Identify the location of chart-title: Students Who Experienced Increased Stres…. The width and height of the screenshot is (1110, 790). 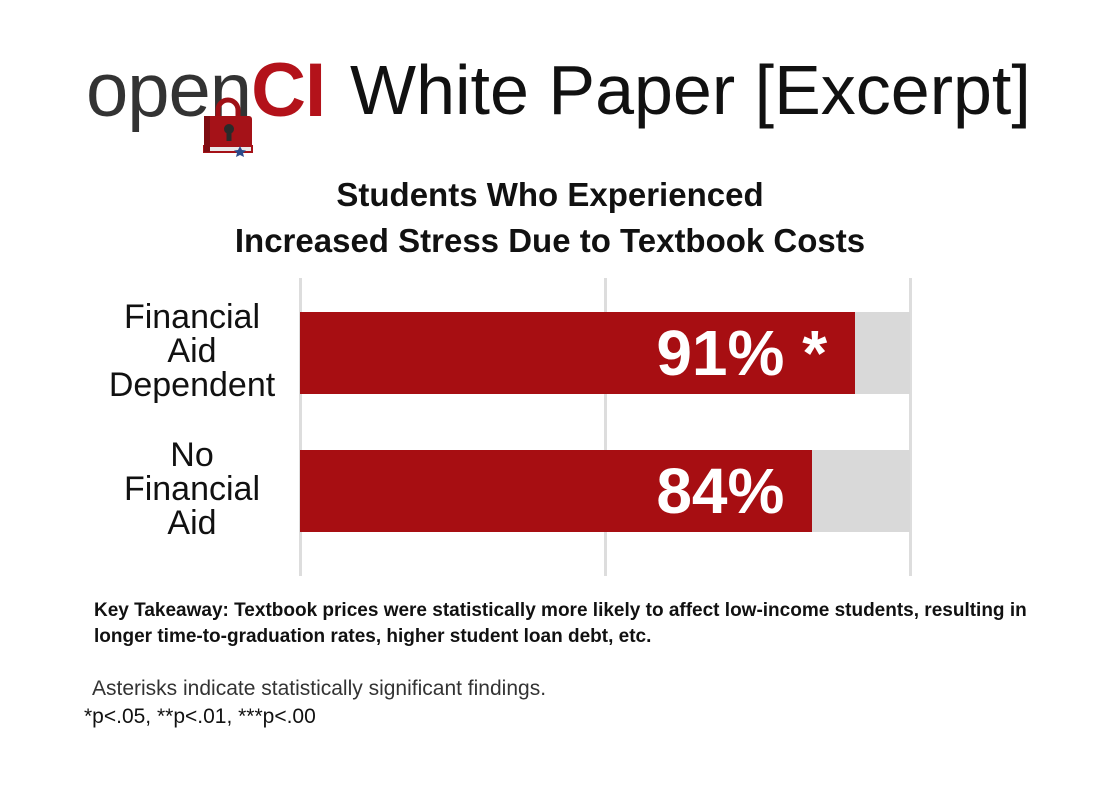
(550, 218).